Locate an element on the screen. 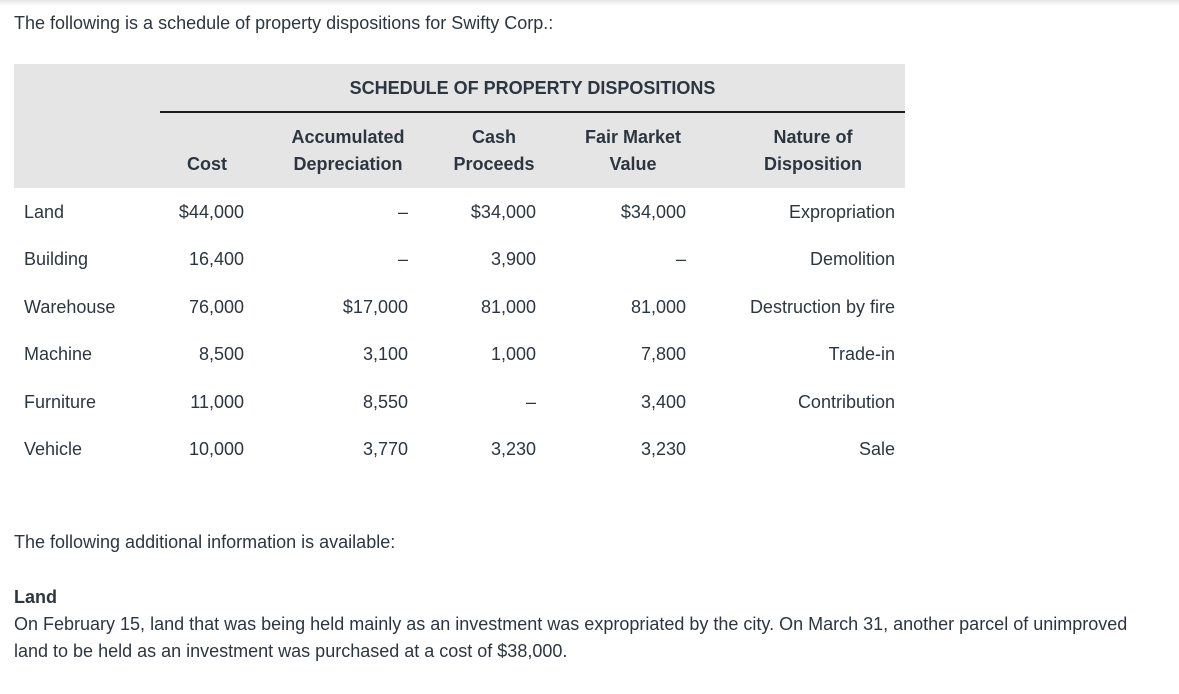  fair-market-value: 3,400 is located at coordinates (663, 402).